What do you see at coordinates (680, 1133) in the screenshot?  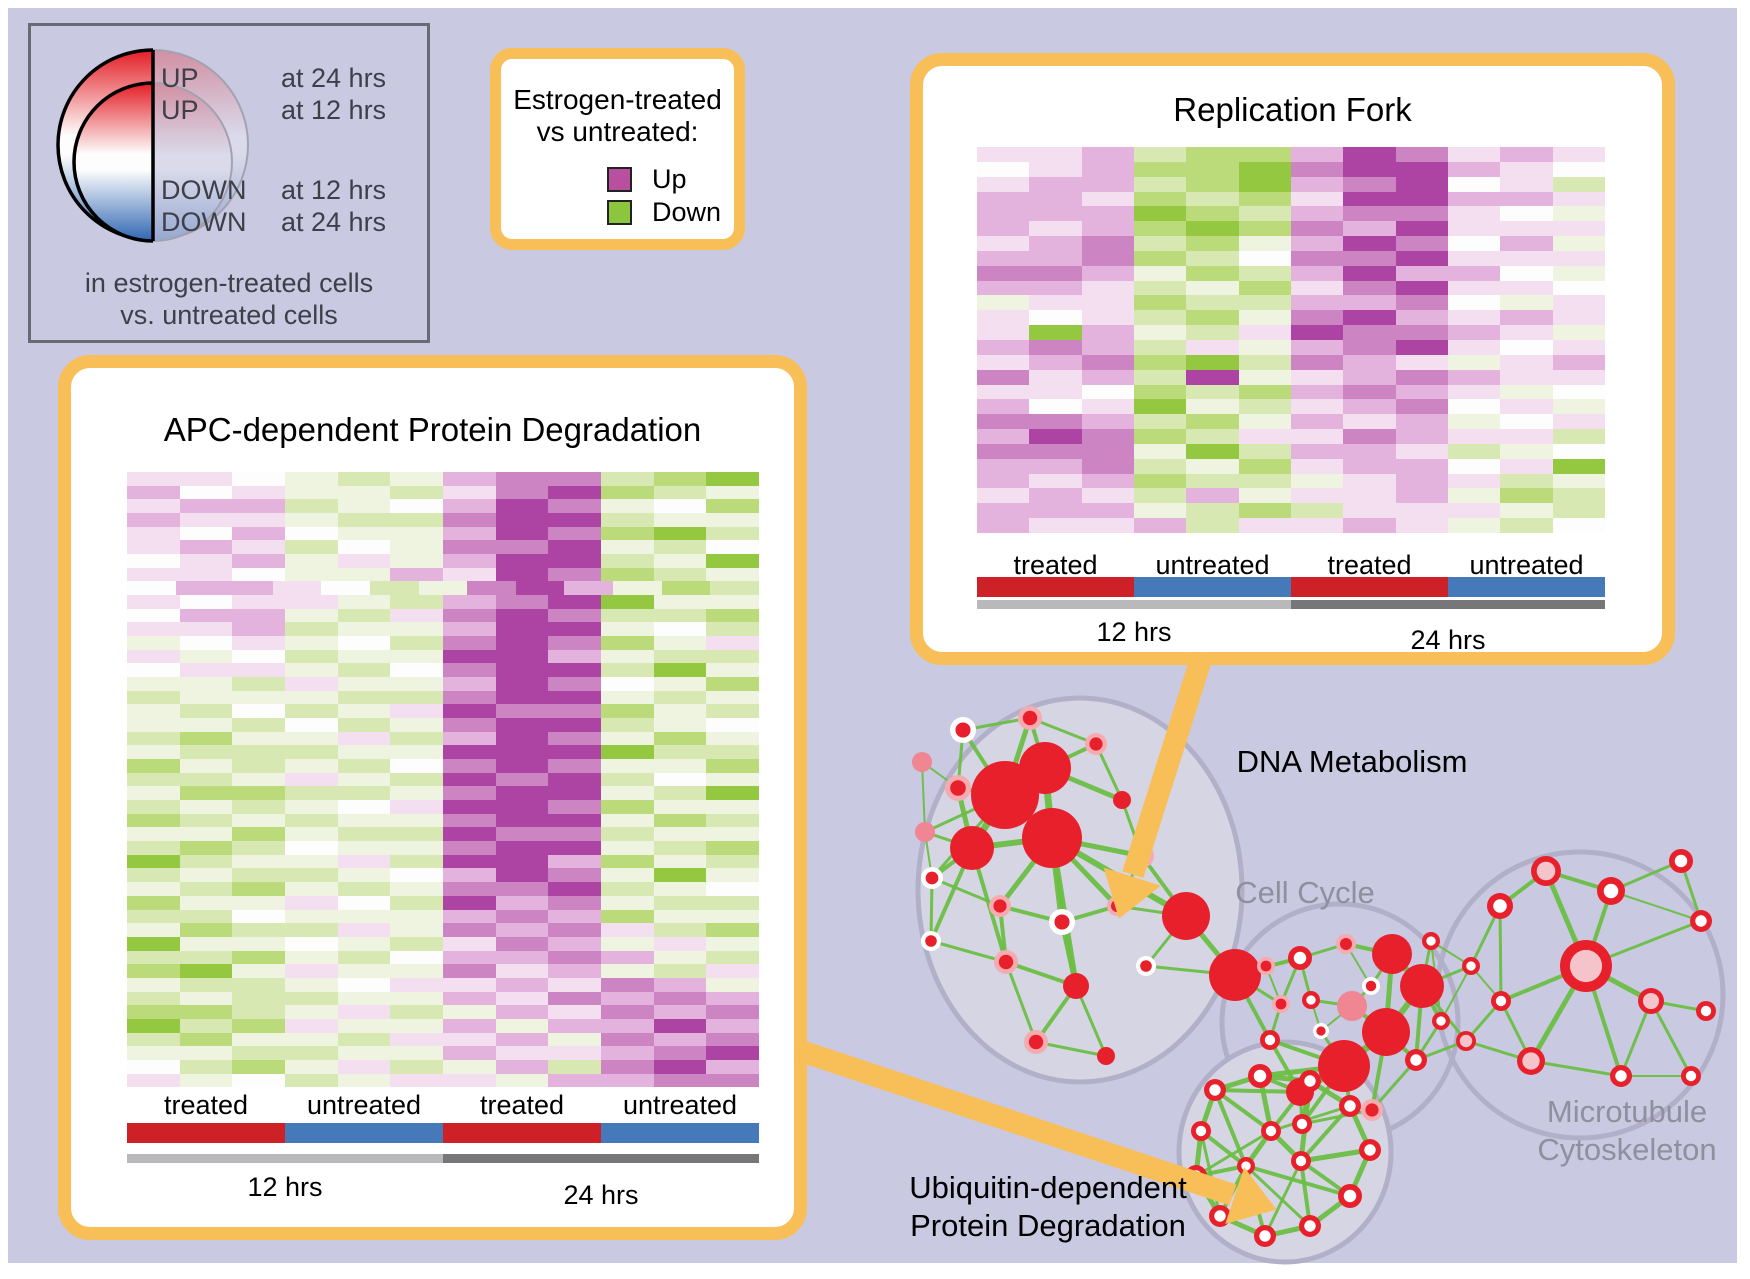 I see `treatment-color-segment` at bounding box center [680, 1133].